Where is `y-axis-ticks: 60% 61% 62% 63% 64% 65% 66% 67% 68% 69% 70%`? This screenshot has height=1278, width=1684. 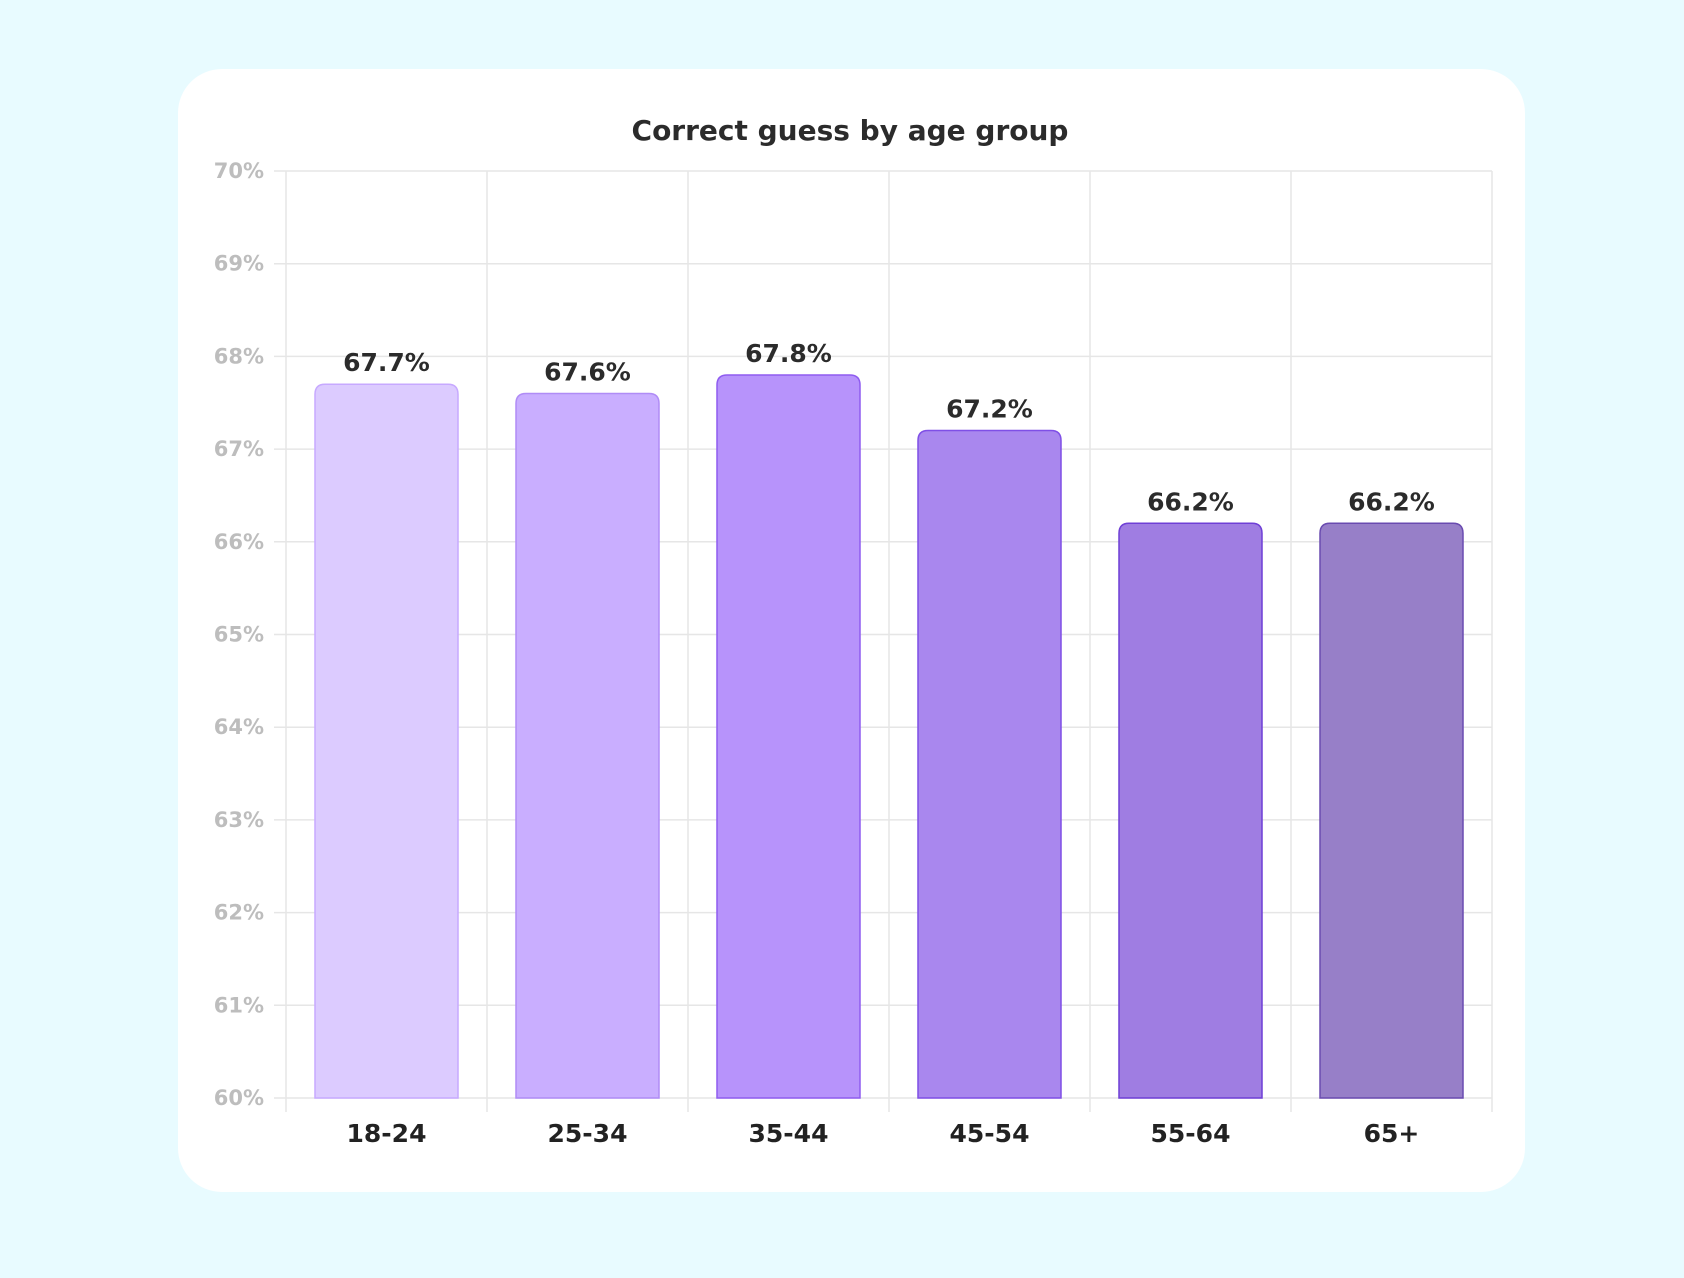
y-axis-ticks: 60% 61% 62% 63% 64% 65% 66% 67% 68% 69% 70% is located at coordinates (239, 634).